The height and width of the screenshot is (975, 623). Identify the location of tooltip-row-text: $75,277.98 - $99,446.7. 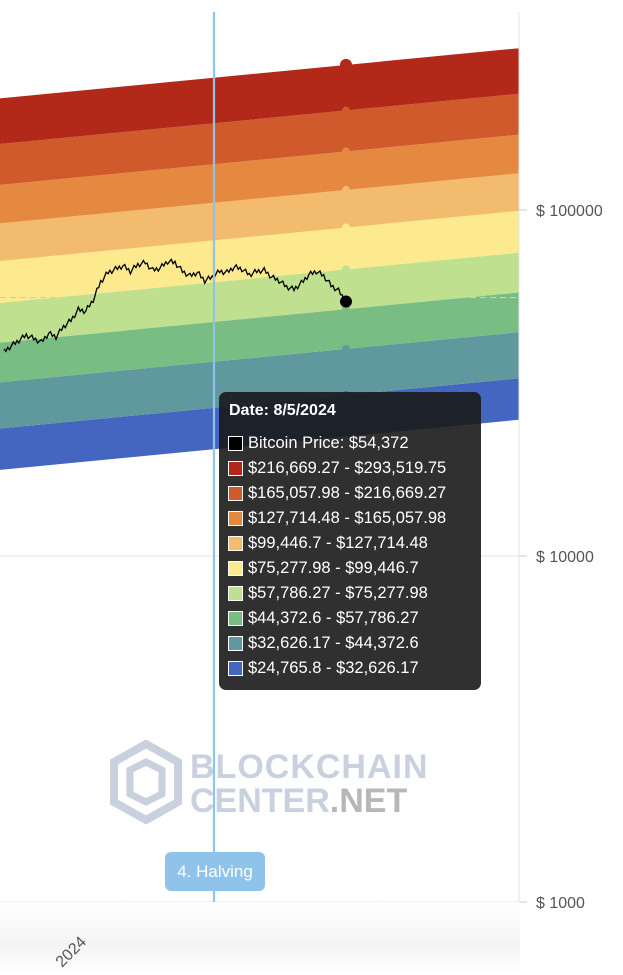
(333, 567).